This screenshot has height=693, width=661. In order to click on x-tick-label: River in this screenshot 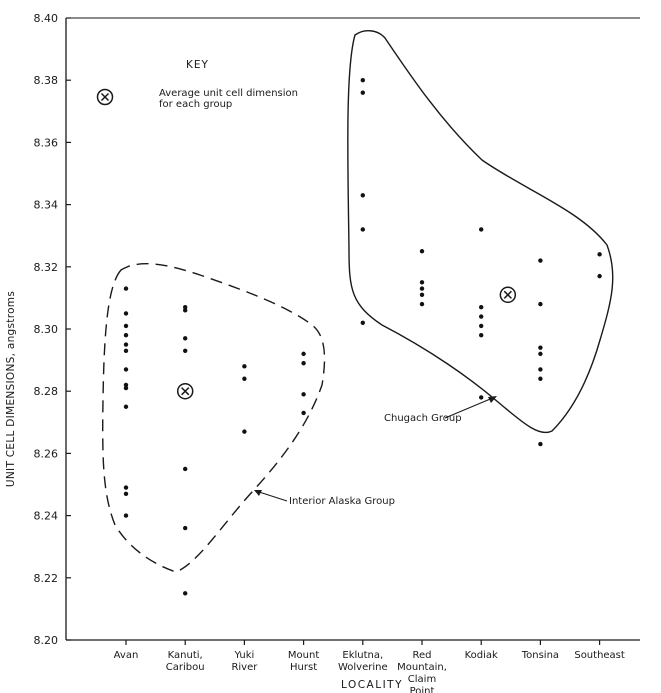, I will do `click(244, 667)`.